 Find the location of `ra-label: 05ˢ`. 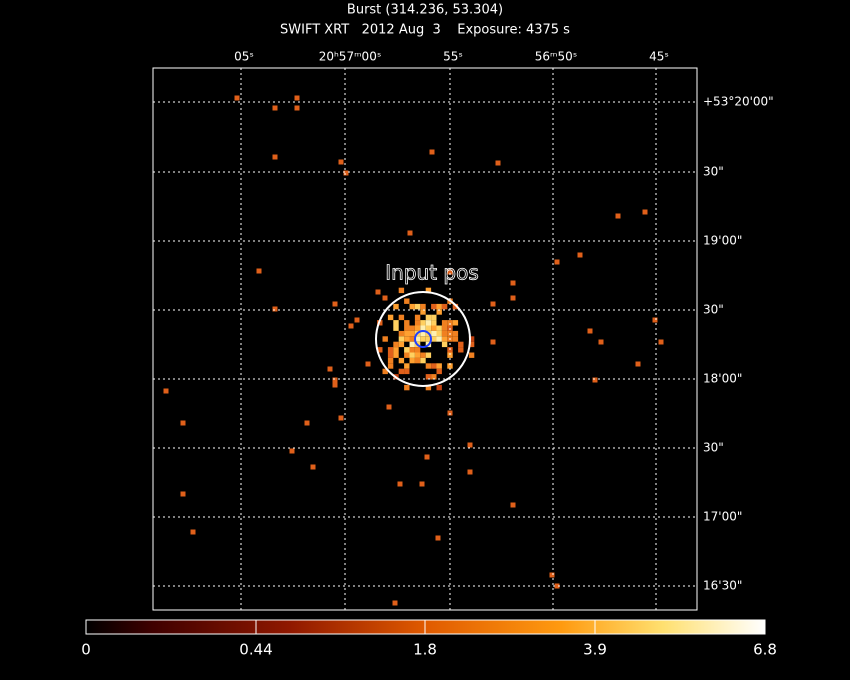

ra-label: 05ˢ is located at coordinates (244, 57).